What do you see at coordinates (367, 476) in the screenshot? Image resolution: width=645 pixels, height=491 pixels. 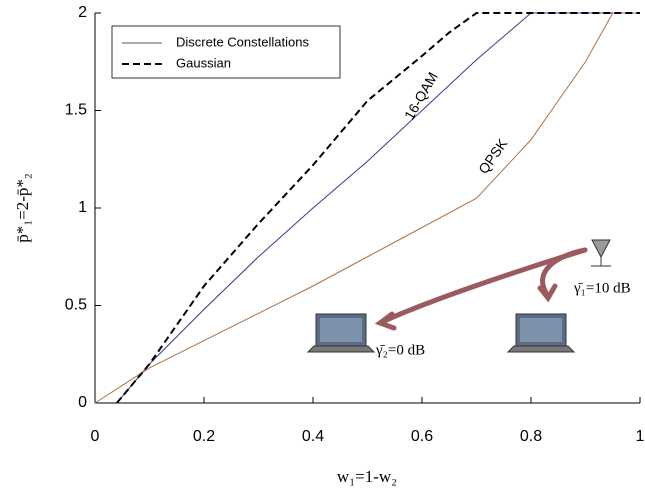 I see `x-axis-label: w₁=1-w₂` at bounding box center [367, 476].